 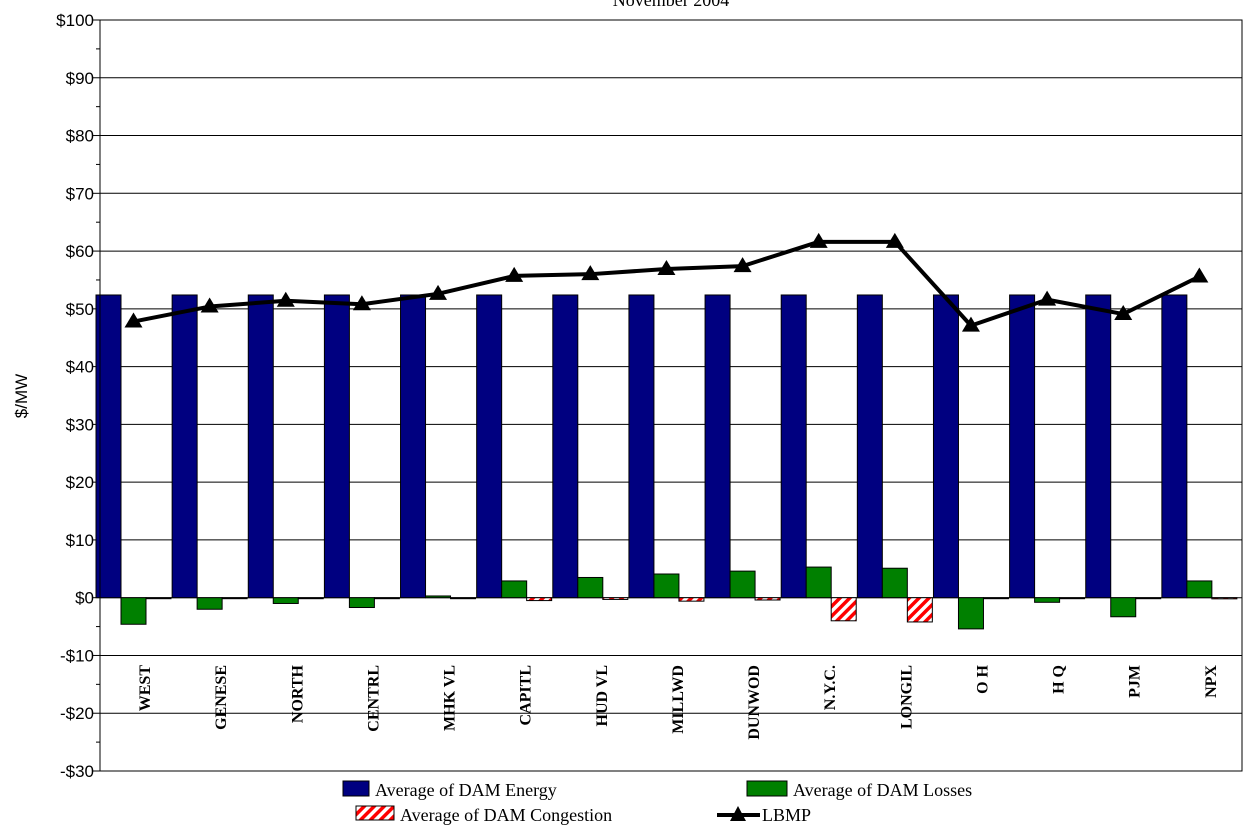 What do you see at coordinates (80, 136) in the screenshot?
I see `y-tick-label: $80` at bounding box center [80, 136].